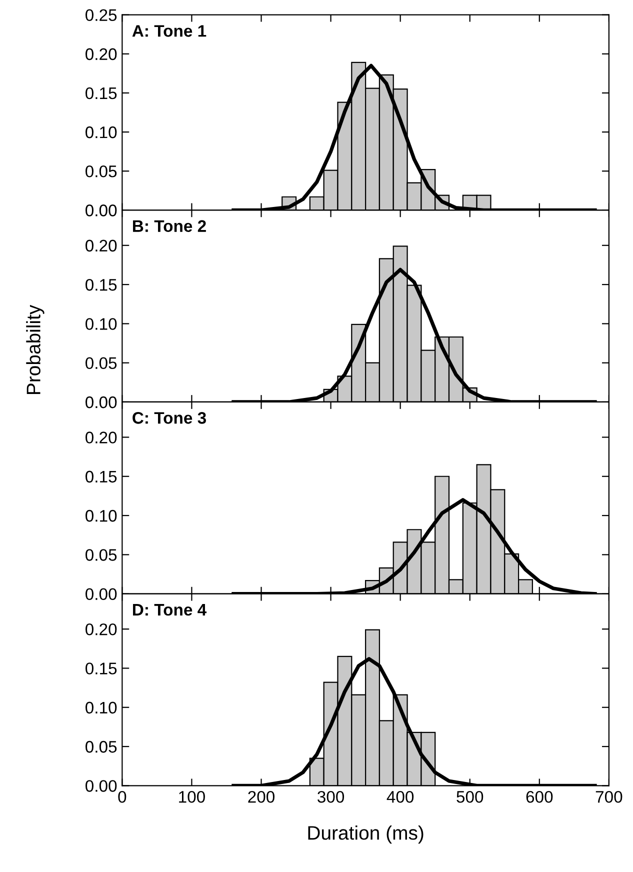  Describe the element at coordinates (470, 796) in the screenshot. I see `x-tick-label: 500` at that location.